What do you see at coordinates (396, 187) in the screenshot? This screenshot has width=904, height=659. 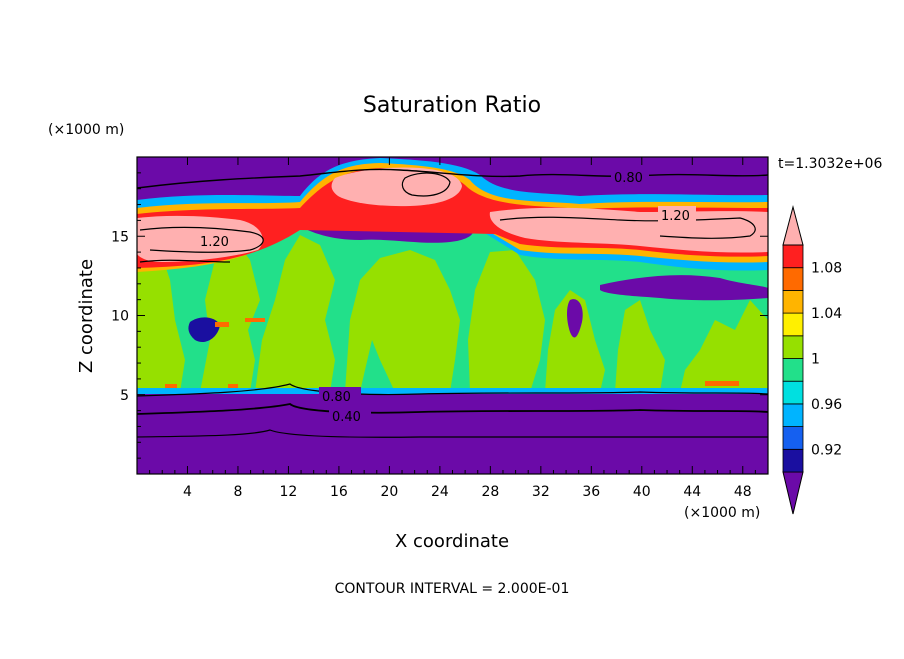 I see `core-pink-top` at bounding box center [396, 187].